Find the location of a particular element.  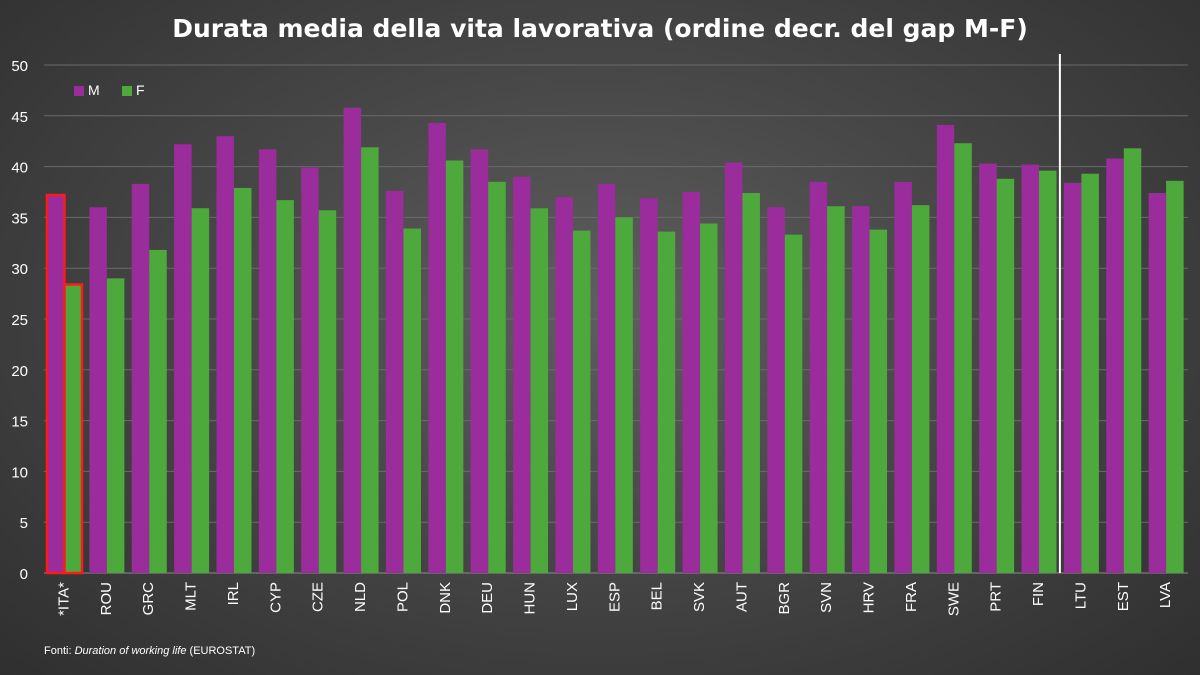

source-title: Duration of working life is located at coordinates (130, 651).